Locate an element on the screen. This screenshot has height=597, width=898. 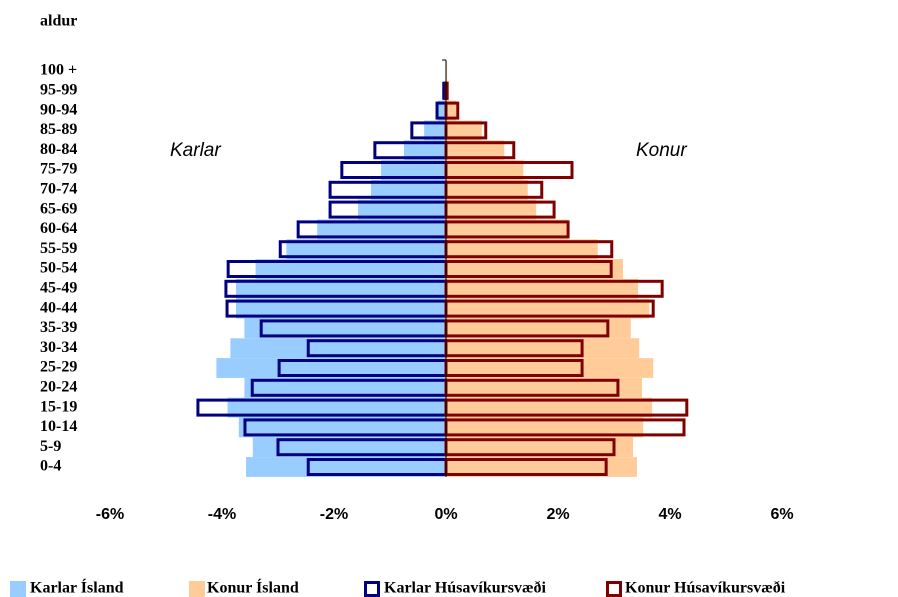
x-tick-label: -4% is located at coordinates (222, 514).